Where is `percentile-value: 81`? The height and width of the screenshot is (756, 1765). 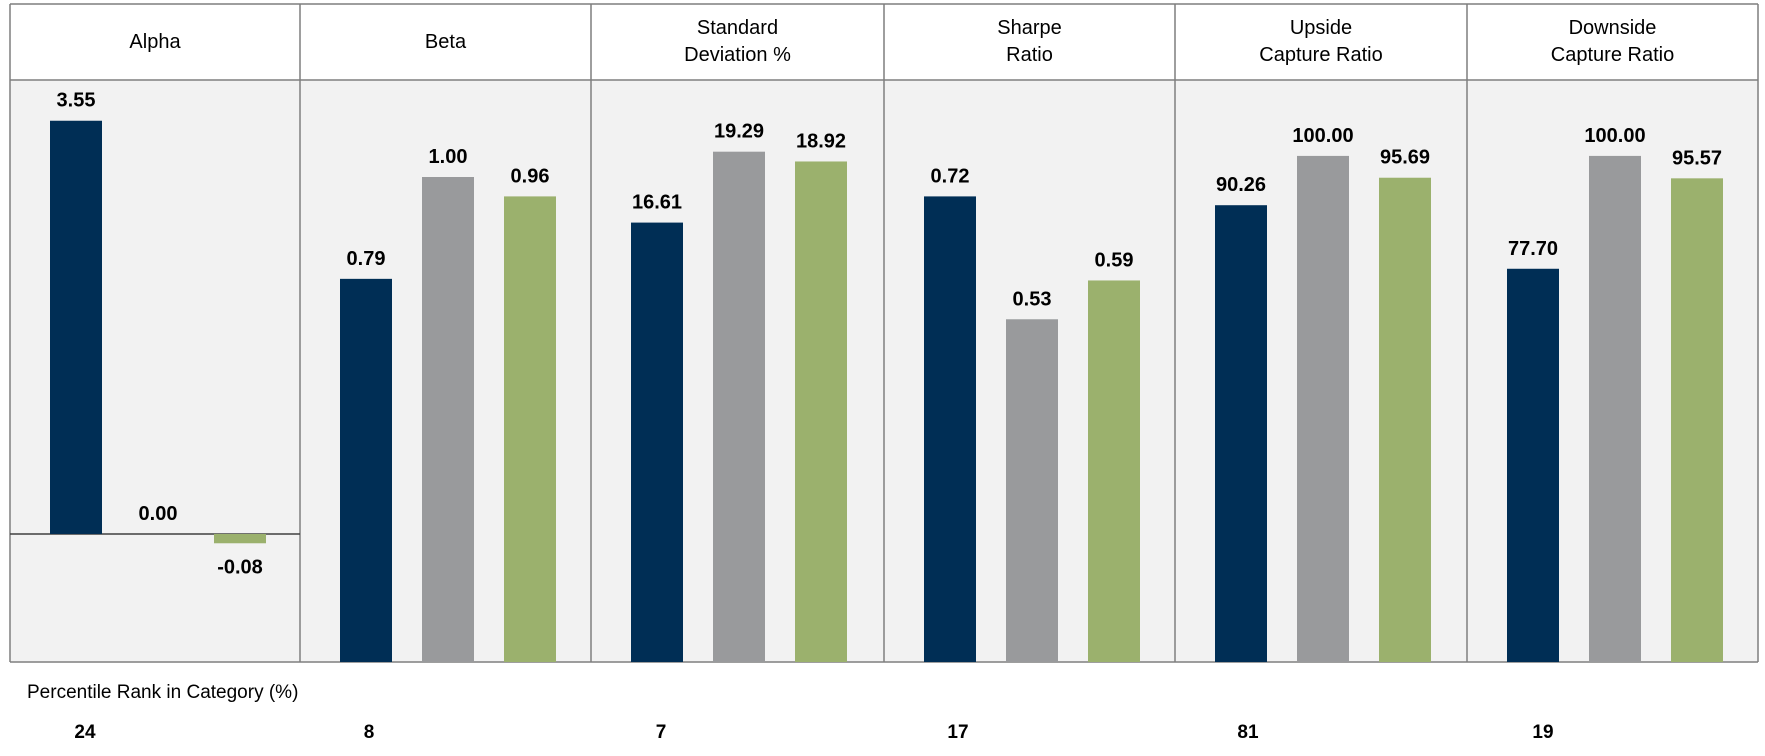
percentile-value: 81 is located at coordinates (1248, 732).